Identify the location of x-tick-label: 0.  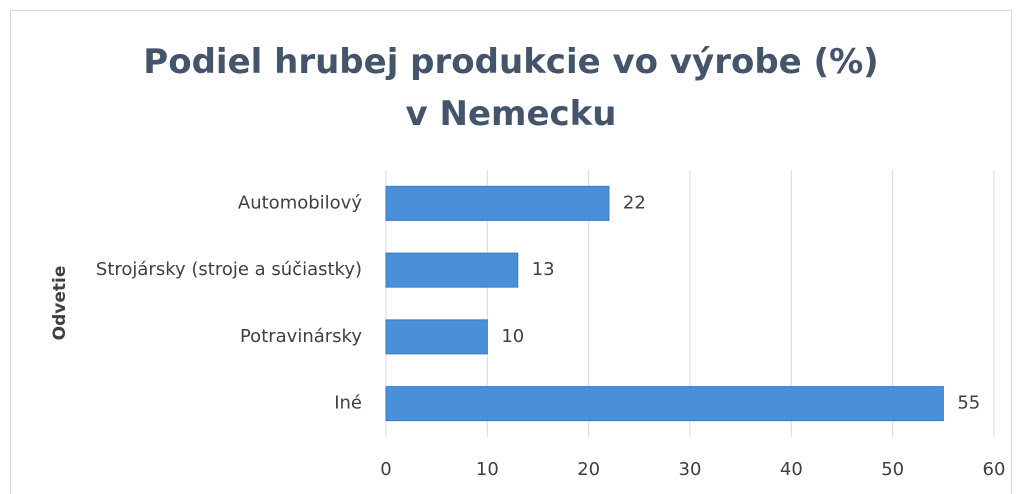
(385, 469).